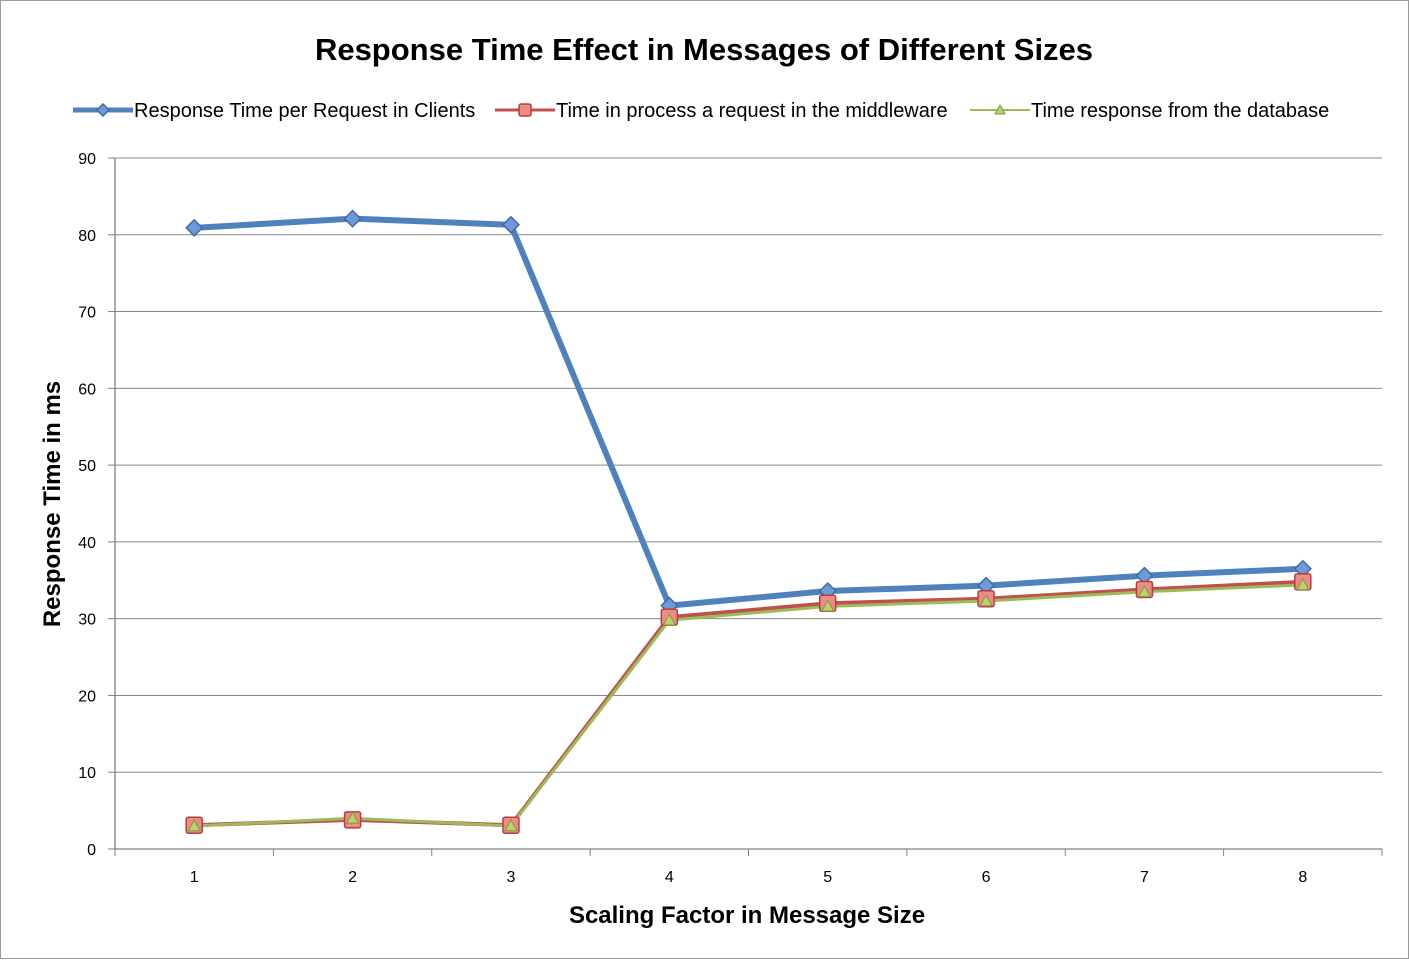 The height and width of the screenshot is (963, 1409). What do you see at coordinates (87, 313) in the screenshot?
I see `y-tick-label: 70` at bounding box center [87, 313].